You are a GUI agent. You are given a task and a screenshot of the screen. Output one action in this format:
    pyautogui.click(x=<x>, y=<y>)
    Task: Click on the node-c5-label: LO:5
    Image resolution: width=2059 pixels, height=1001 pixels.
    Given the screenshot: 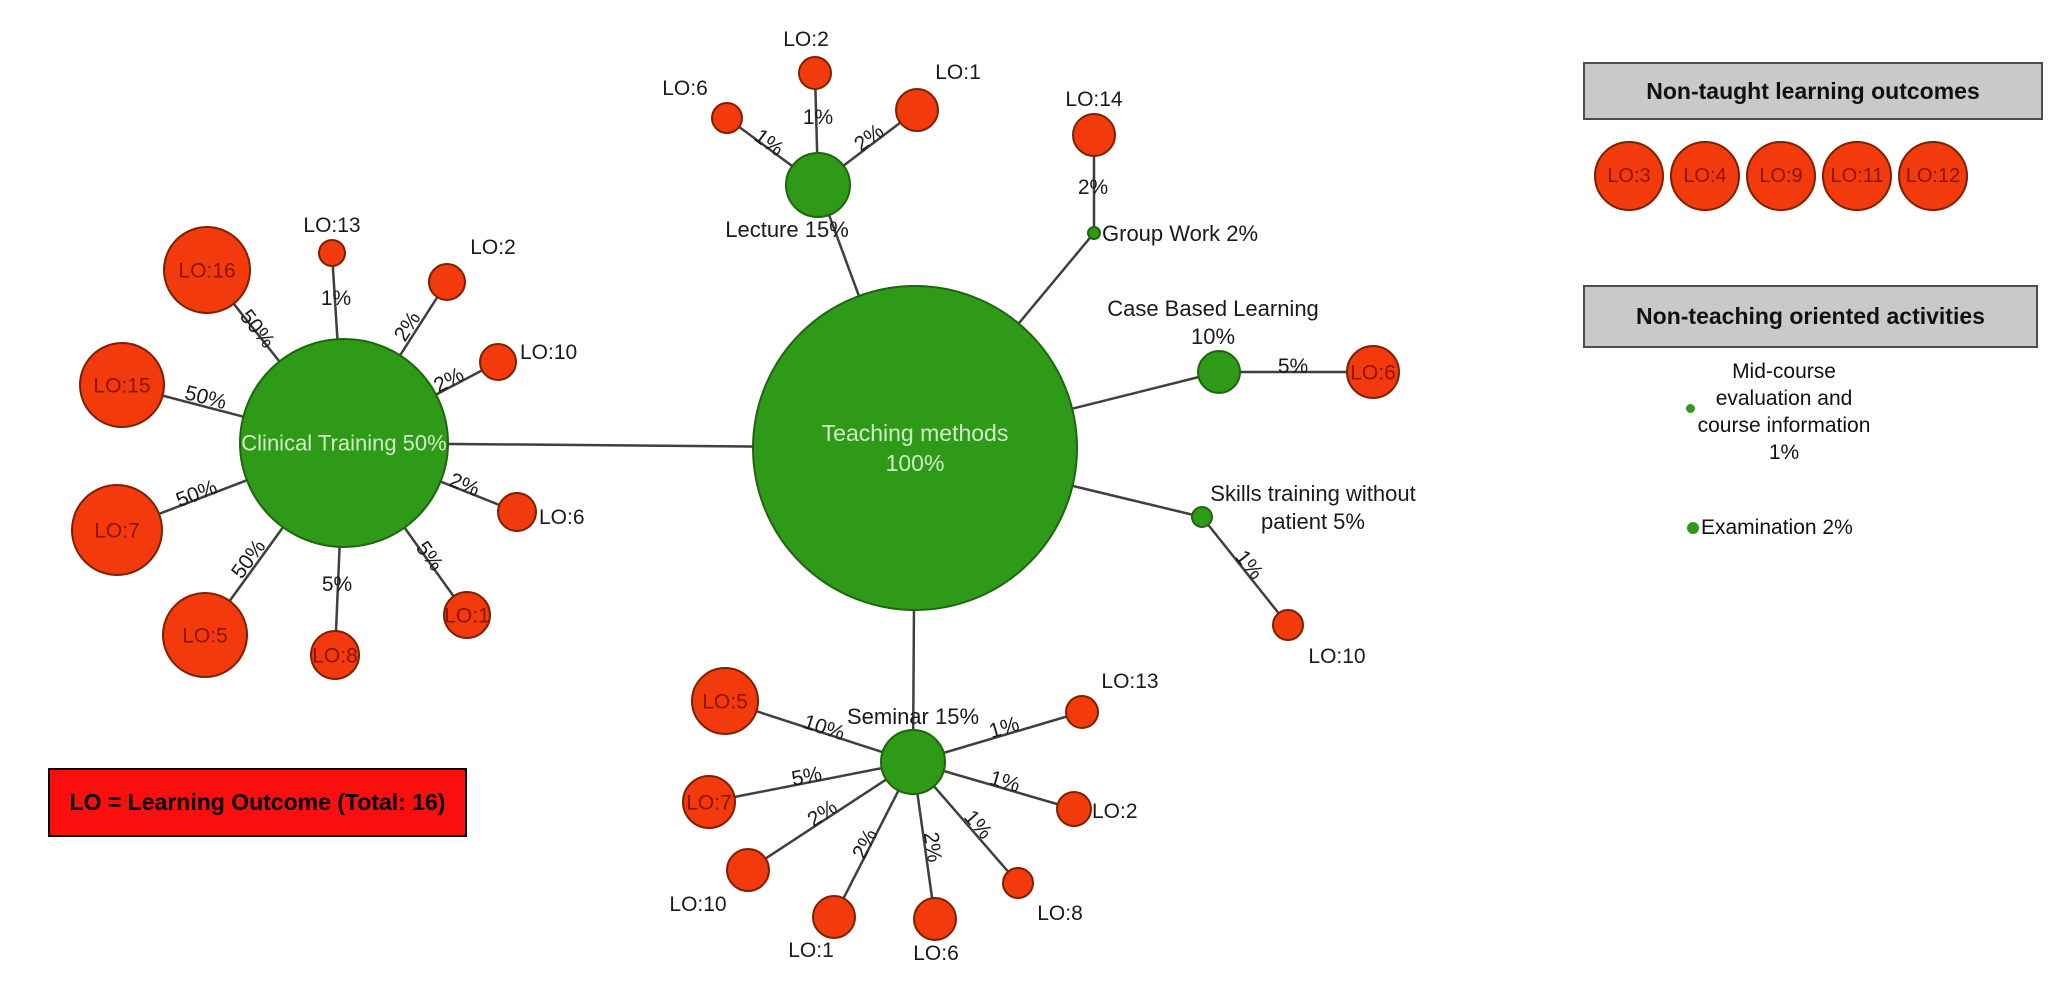 What is the action you would take?
    pyautogui.click(x=205, y=635)
    